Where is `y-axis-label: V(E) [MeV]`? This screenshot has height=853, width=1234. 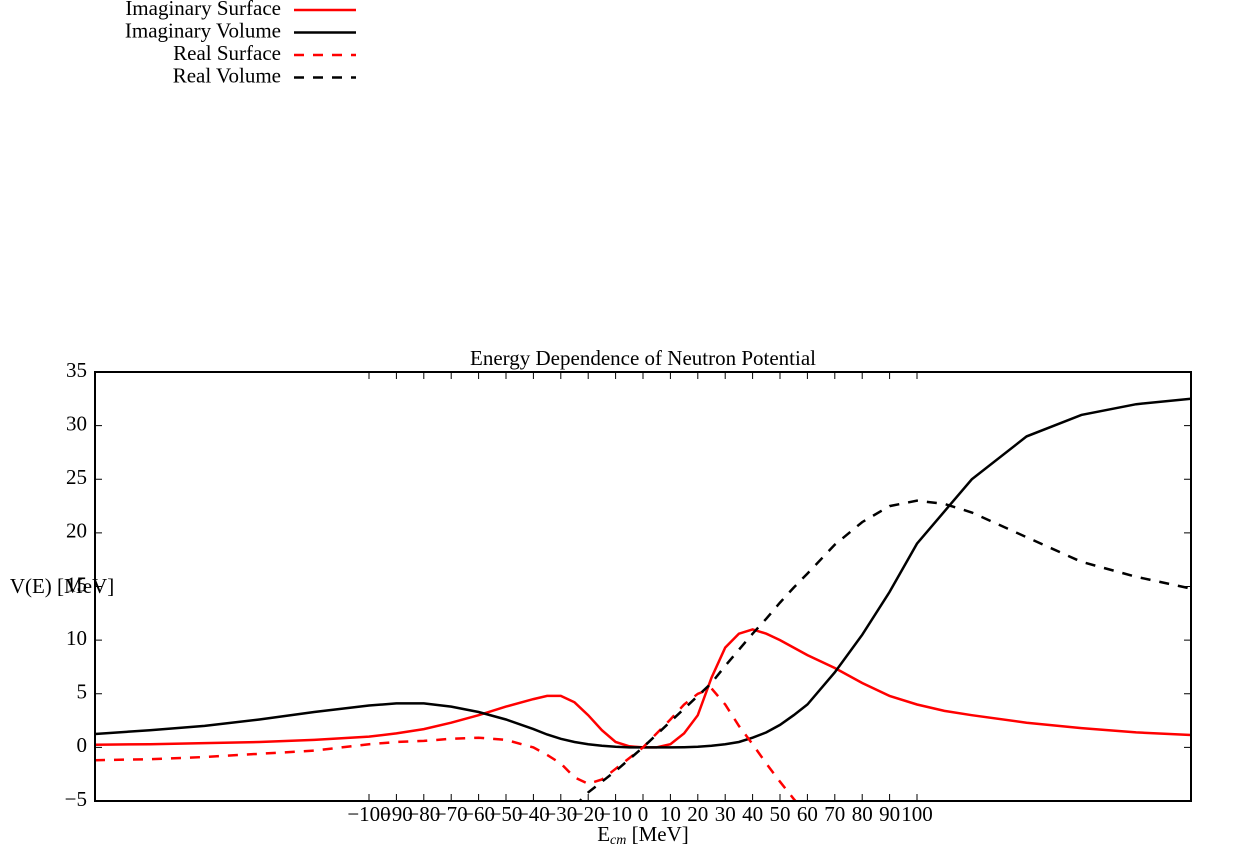
y-axis-label: V(E) [MeV] is located at coordinates (62, 586).